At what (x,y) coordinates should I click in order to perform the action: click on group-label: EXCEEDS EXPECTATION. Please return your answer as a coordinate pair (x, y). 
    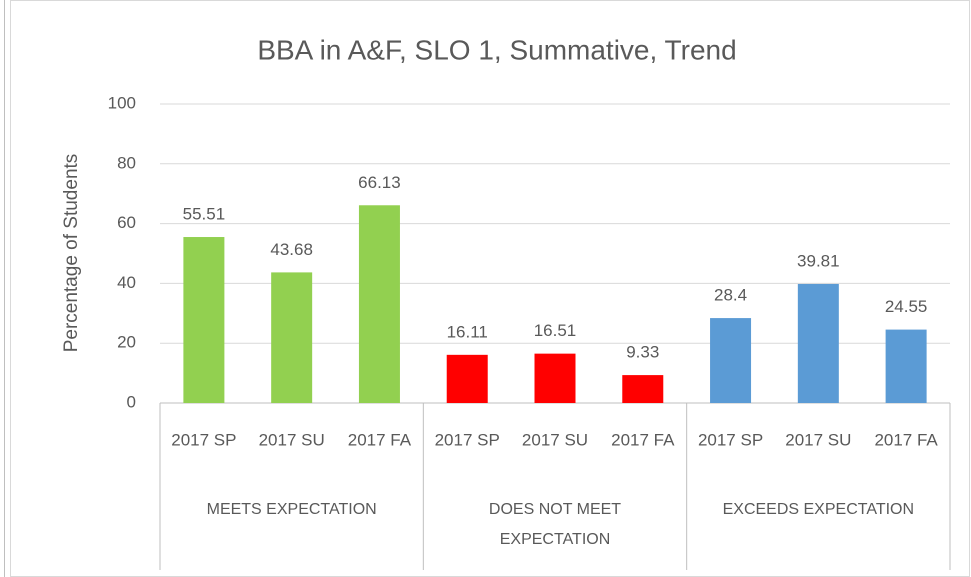
    Looking at the image, I should click on (818, 509).